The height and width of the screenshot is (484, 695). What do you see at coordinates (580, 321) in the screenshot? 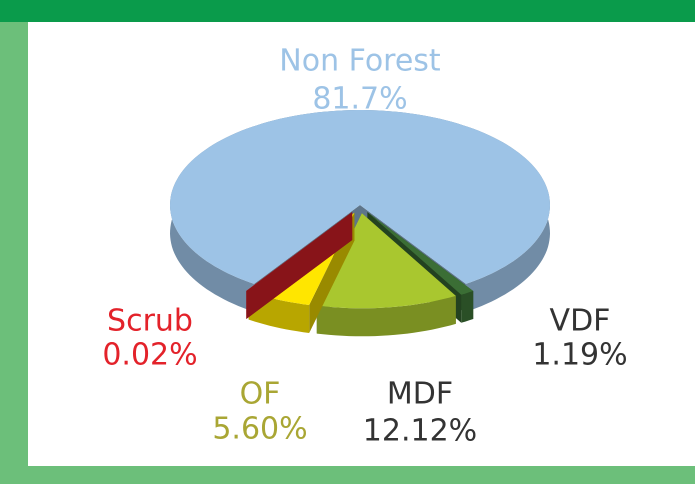
I see `slice-label: VDF` at bounding box center [580, 321].